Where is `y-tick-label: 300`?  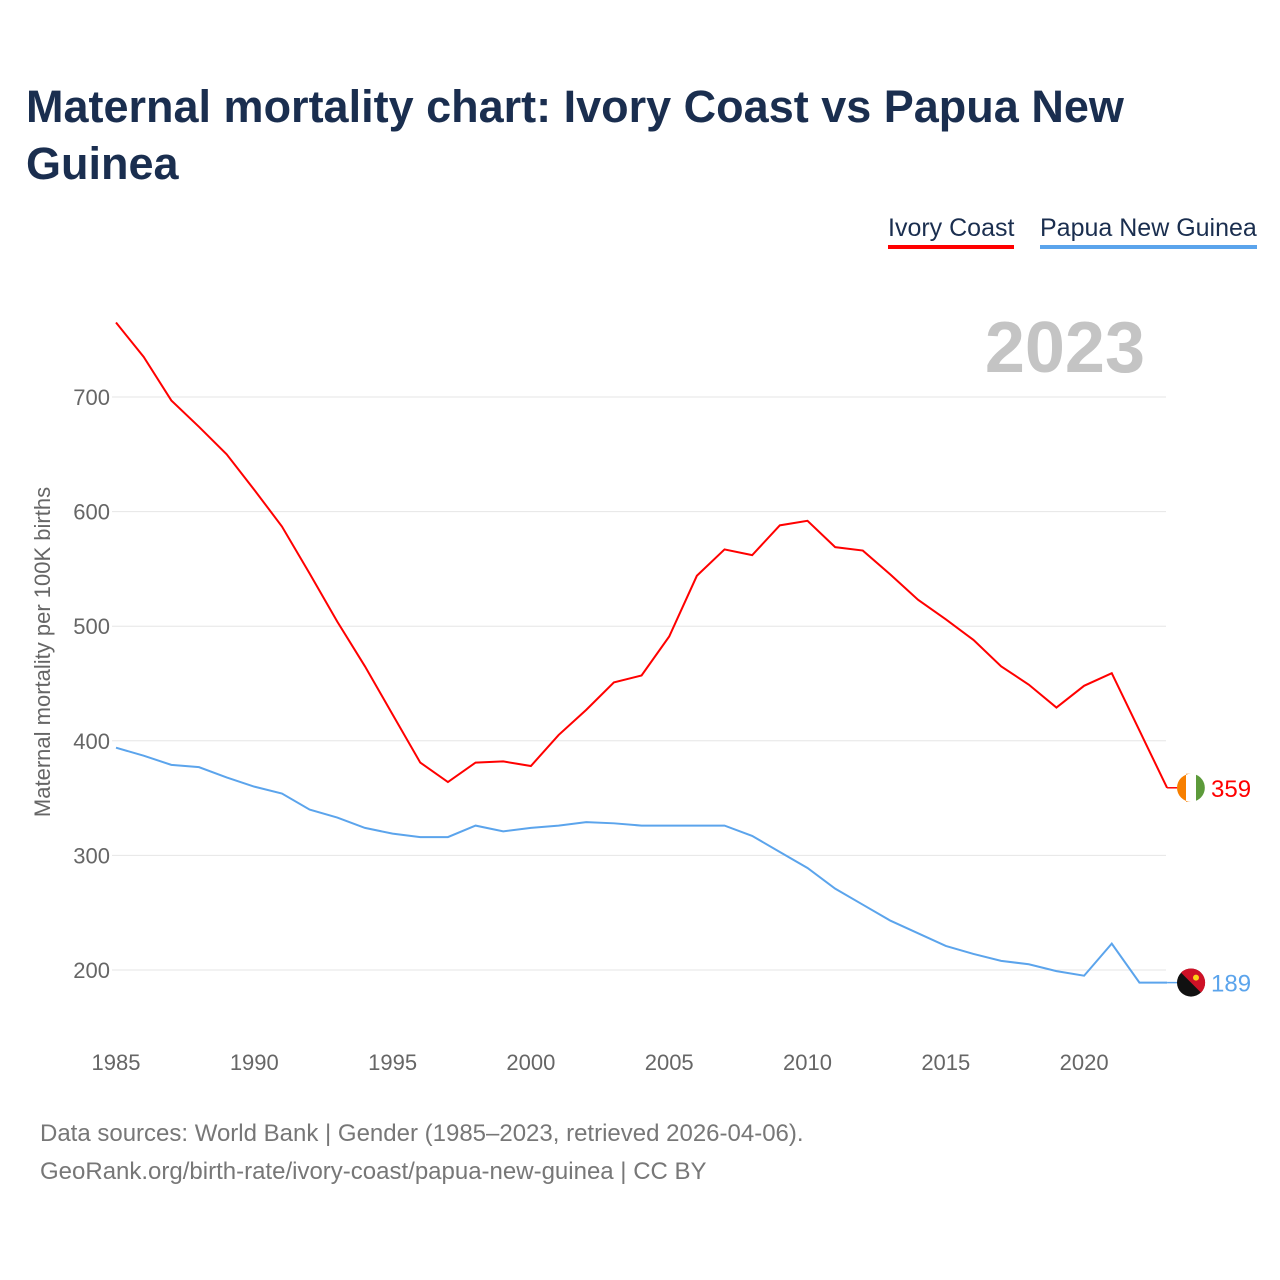 y-tick-label: 300 is located at coordinates (91, 855).